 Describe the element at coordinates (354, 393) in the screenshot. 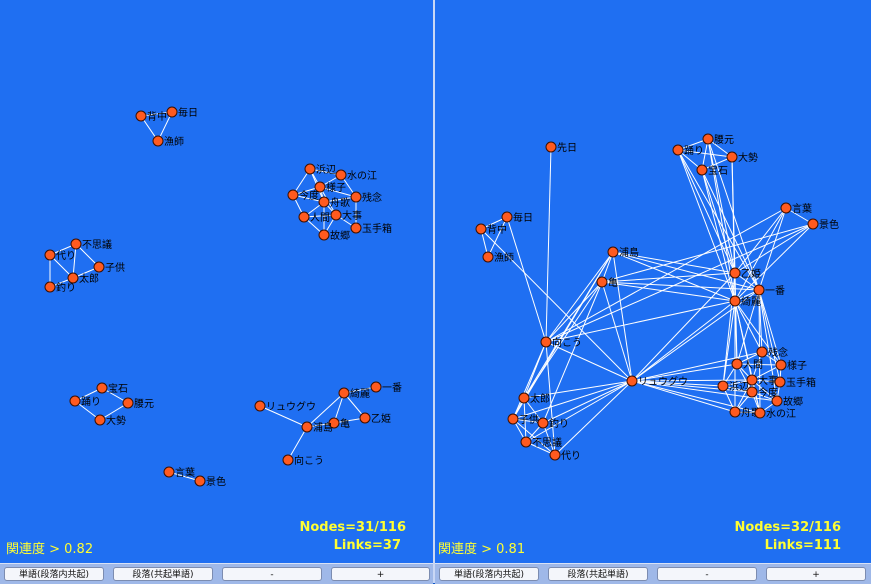

I see `graph-node: 綺麗` at that location.